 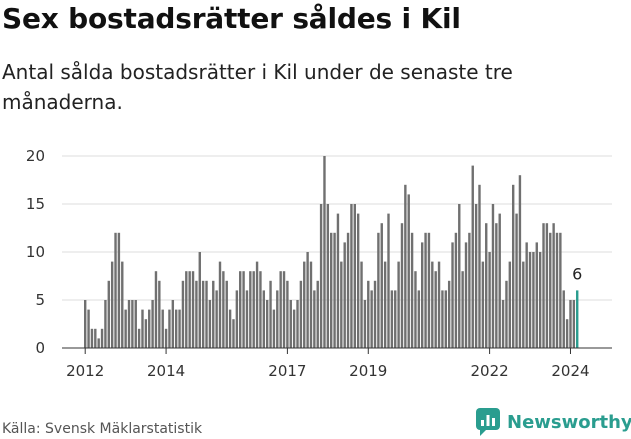 I want to click on annotation-layer: 6, so click(x=577, y=273).